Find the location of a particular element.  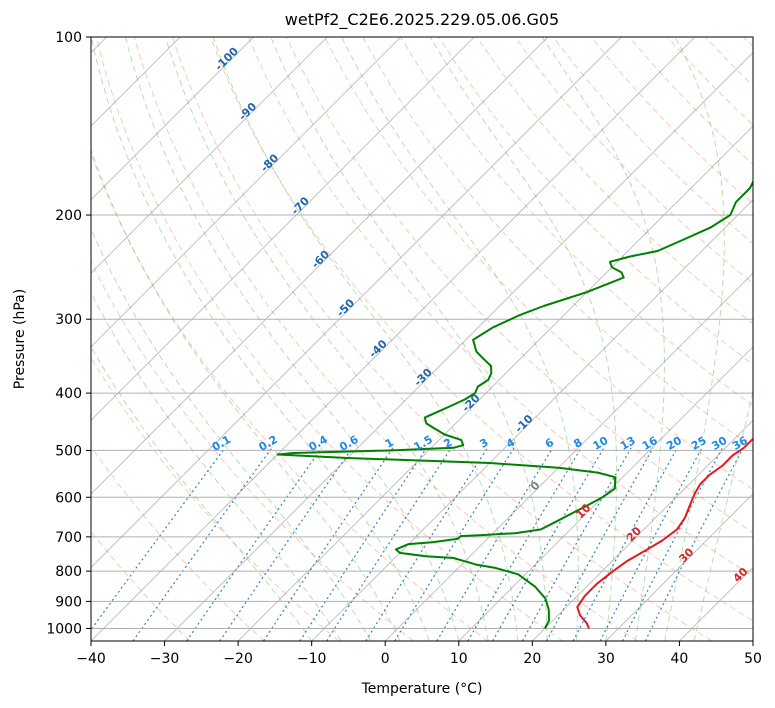

adiabat-label: 30 is located at coordinates (686, 555).